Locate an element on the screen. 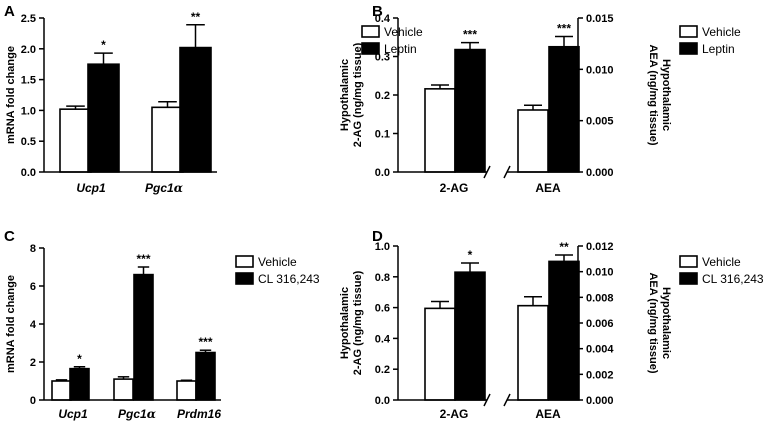 This screenshot has width=766, height=424. panel-letter: B is located at coordinates (377, 11).